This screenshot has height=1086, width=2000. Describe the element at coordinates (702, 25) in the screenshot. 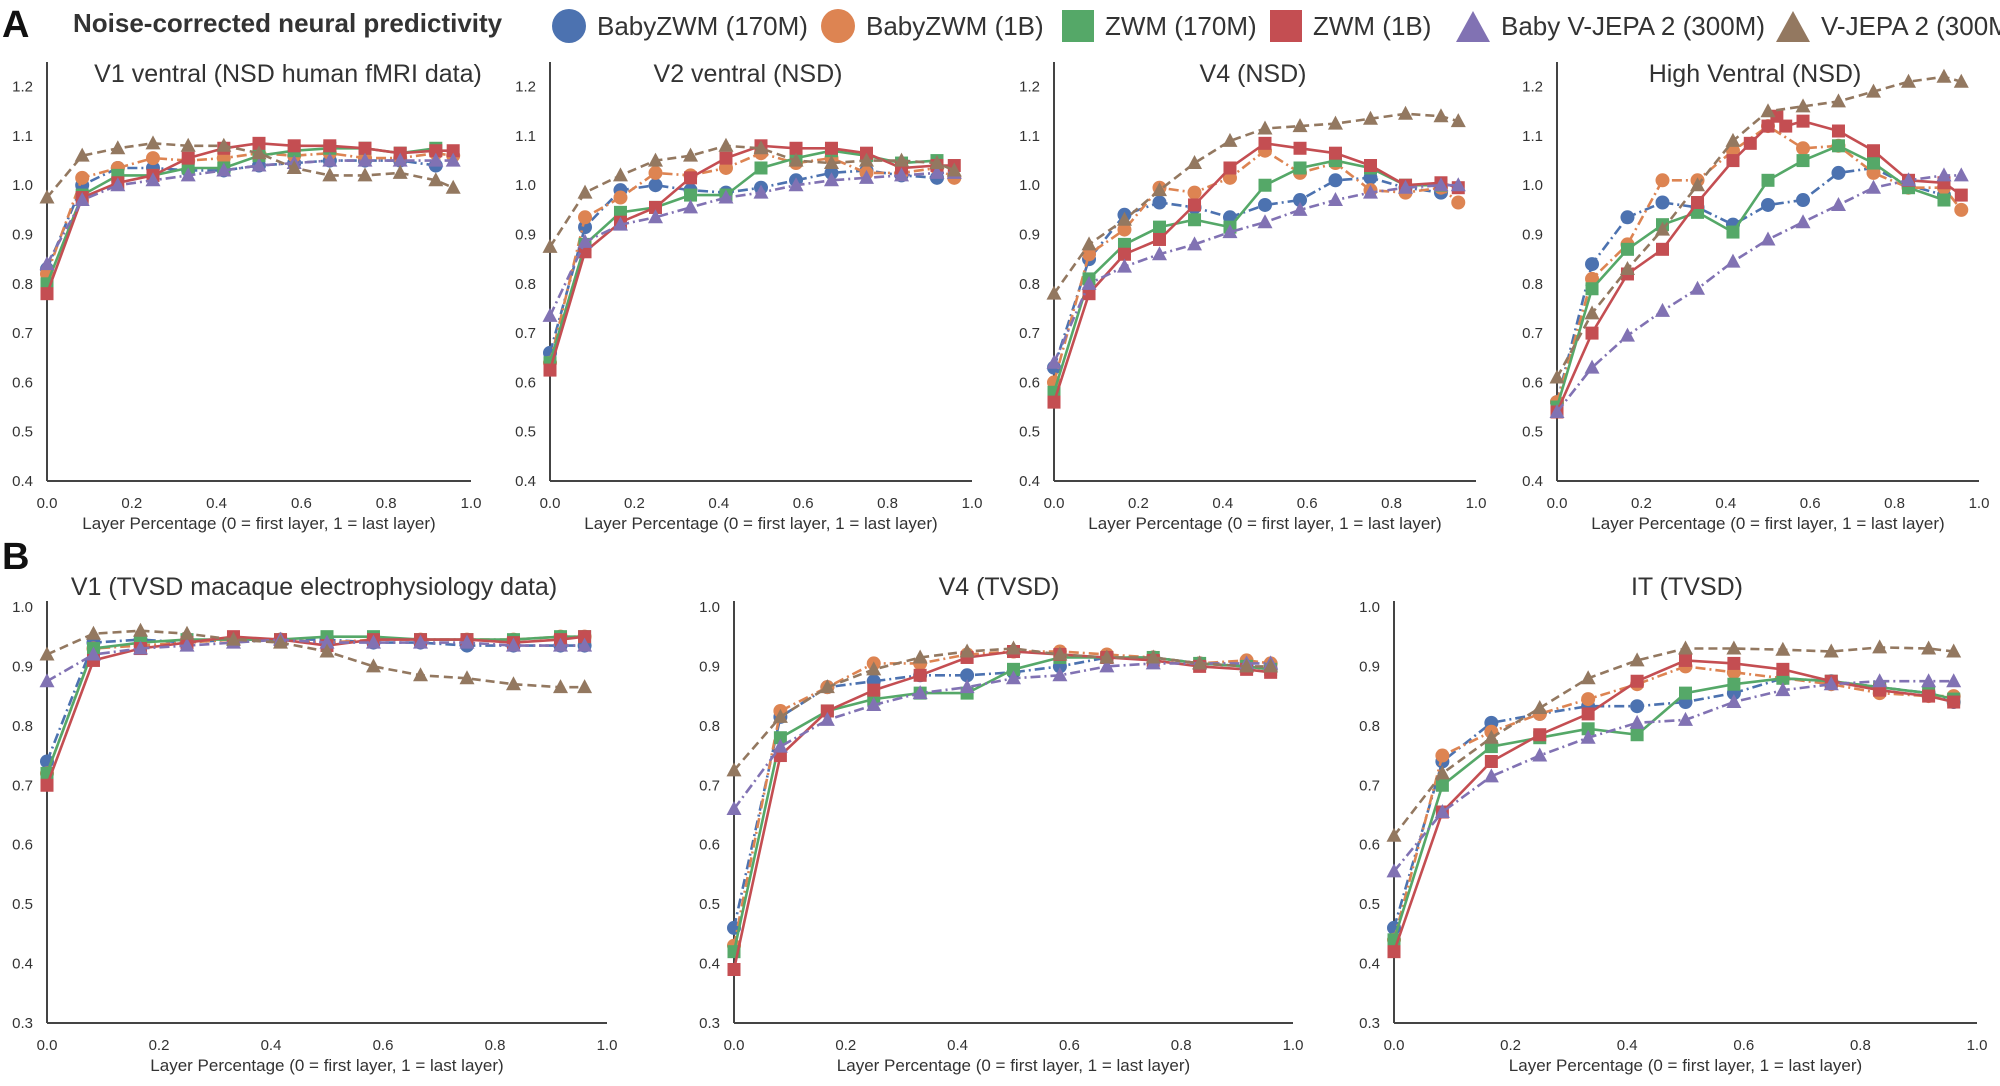

I see `legend-label: BabyZWM (170M)` at that location.